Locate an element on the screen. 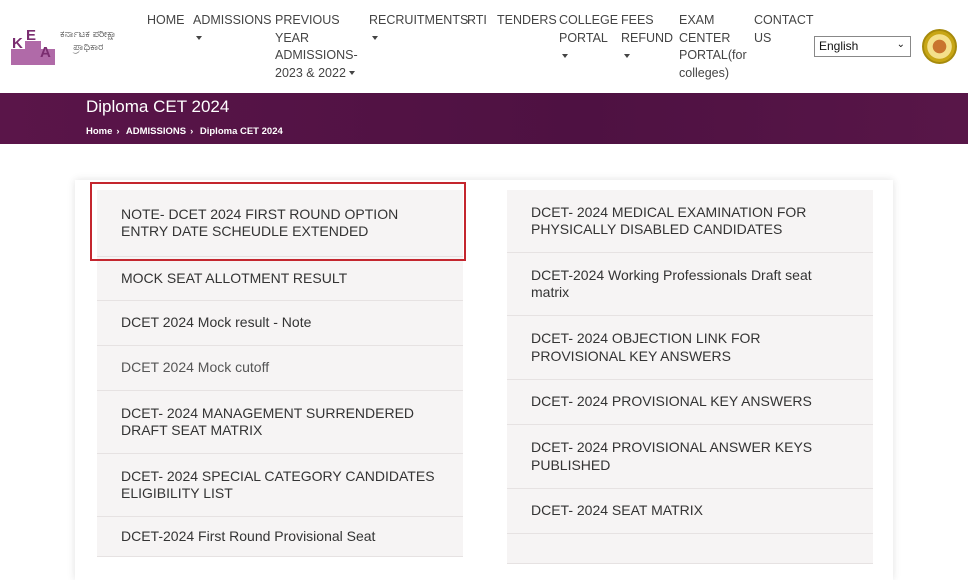 This screenshot has width=968, height=580. nav-item-label: 2023 & 2022 is located at coordinates (316, 74).